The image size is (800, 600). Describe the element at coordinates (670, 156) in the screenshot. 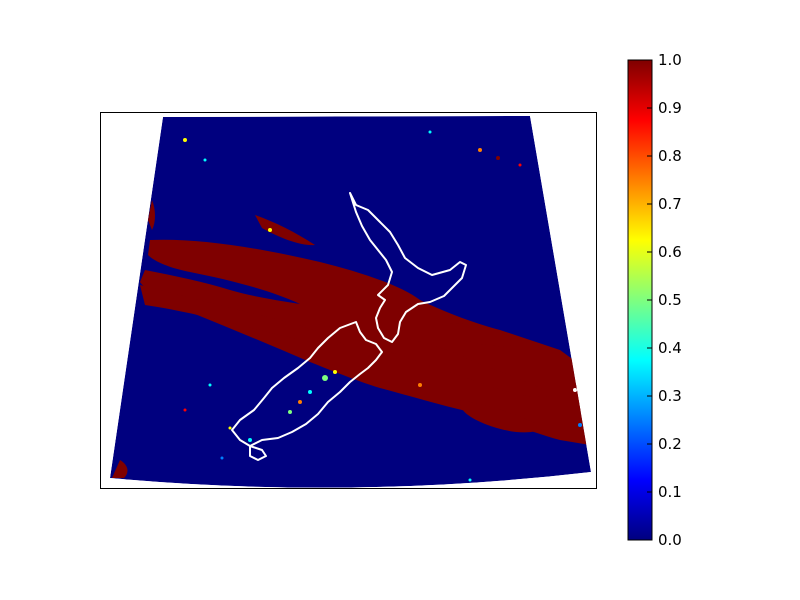

I see `colorbar-tick-label: 0.8` at that location.